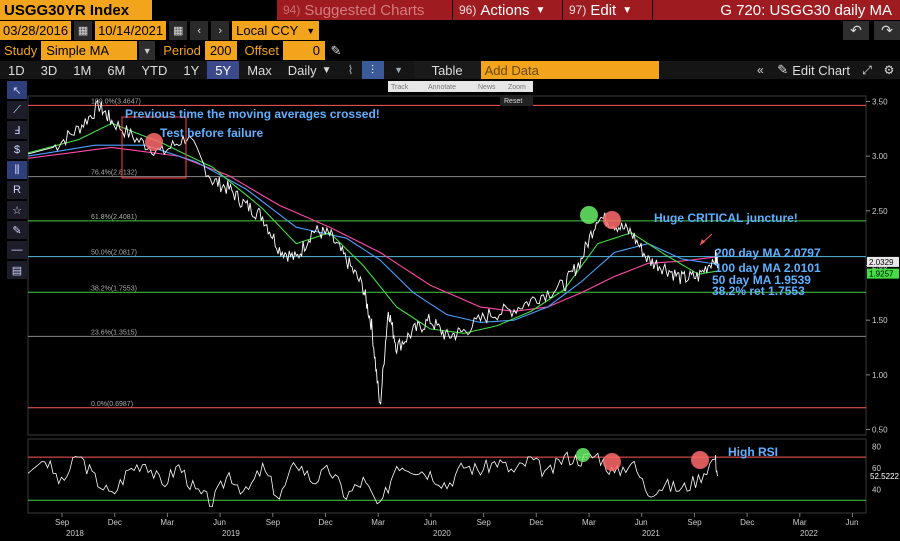 This screenshot has width=900, height=541. Describe the element at coordinates (261, 50) in the screenshot. I see `offset-label: Offset` at that location.